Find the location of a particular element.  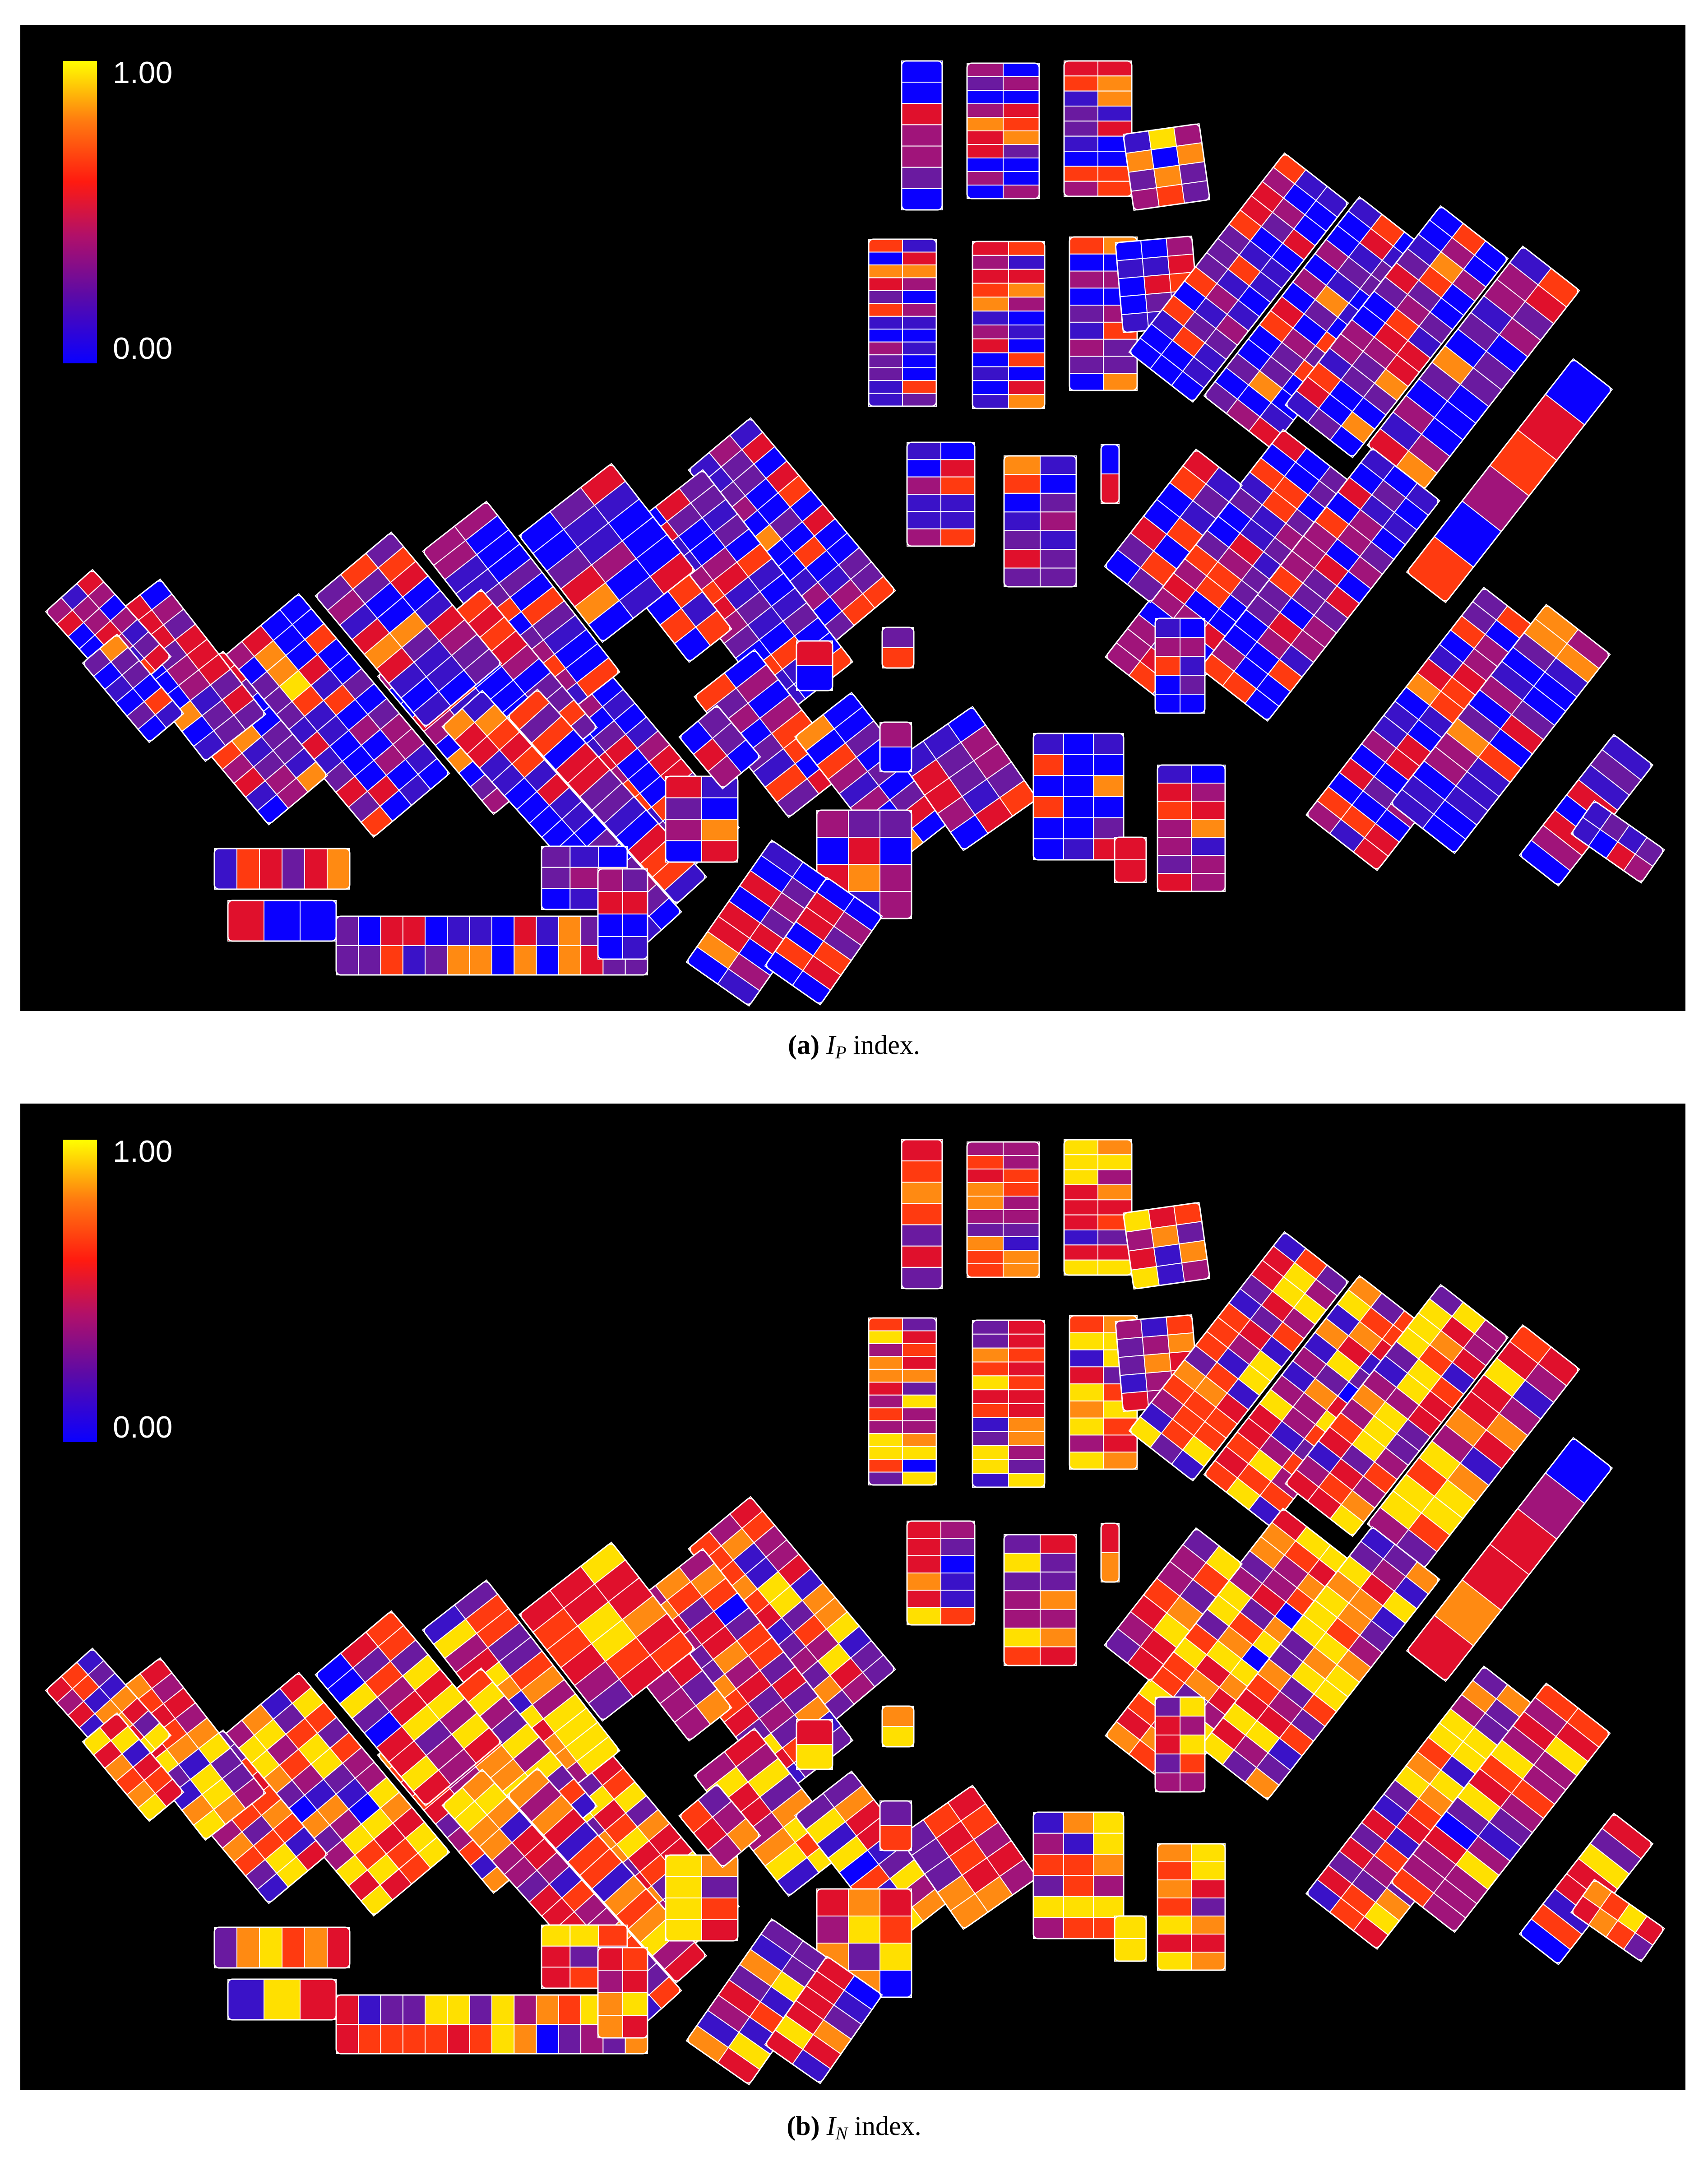

caption-in: (b) IN index. is located at coordinates (854, 2127).